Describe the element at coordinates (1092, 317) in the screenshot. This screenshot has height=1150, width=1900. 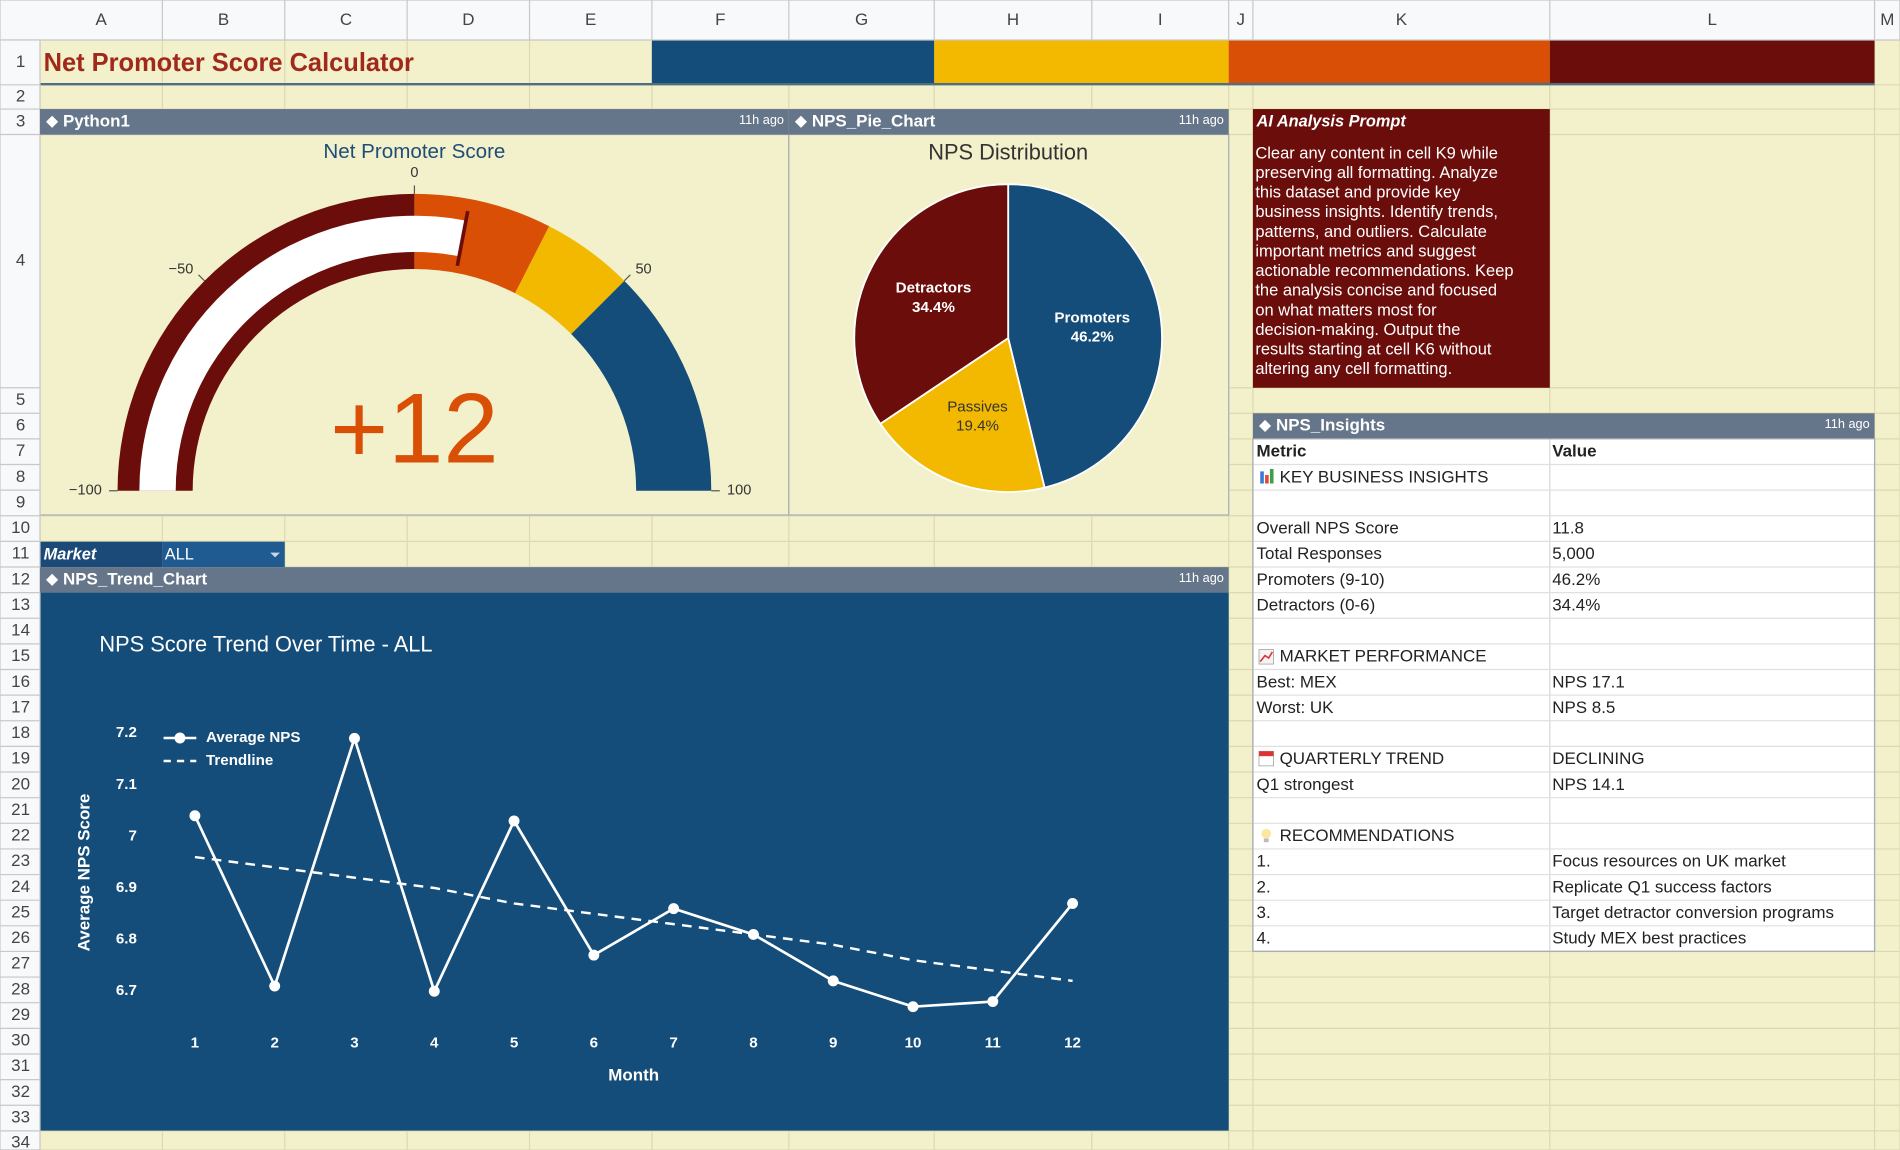
I see `pie-label: Promoters` at that location.